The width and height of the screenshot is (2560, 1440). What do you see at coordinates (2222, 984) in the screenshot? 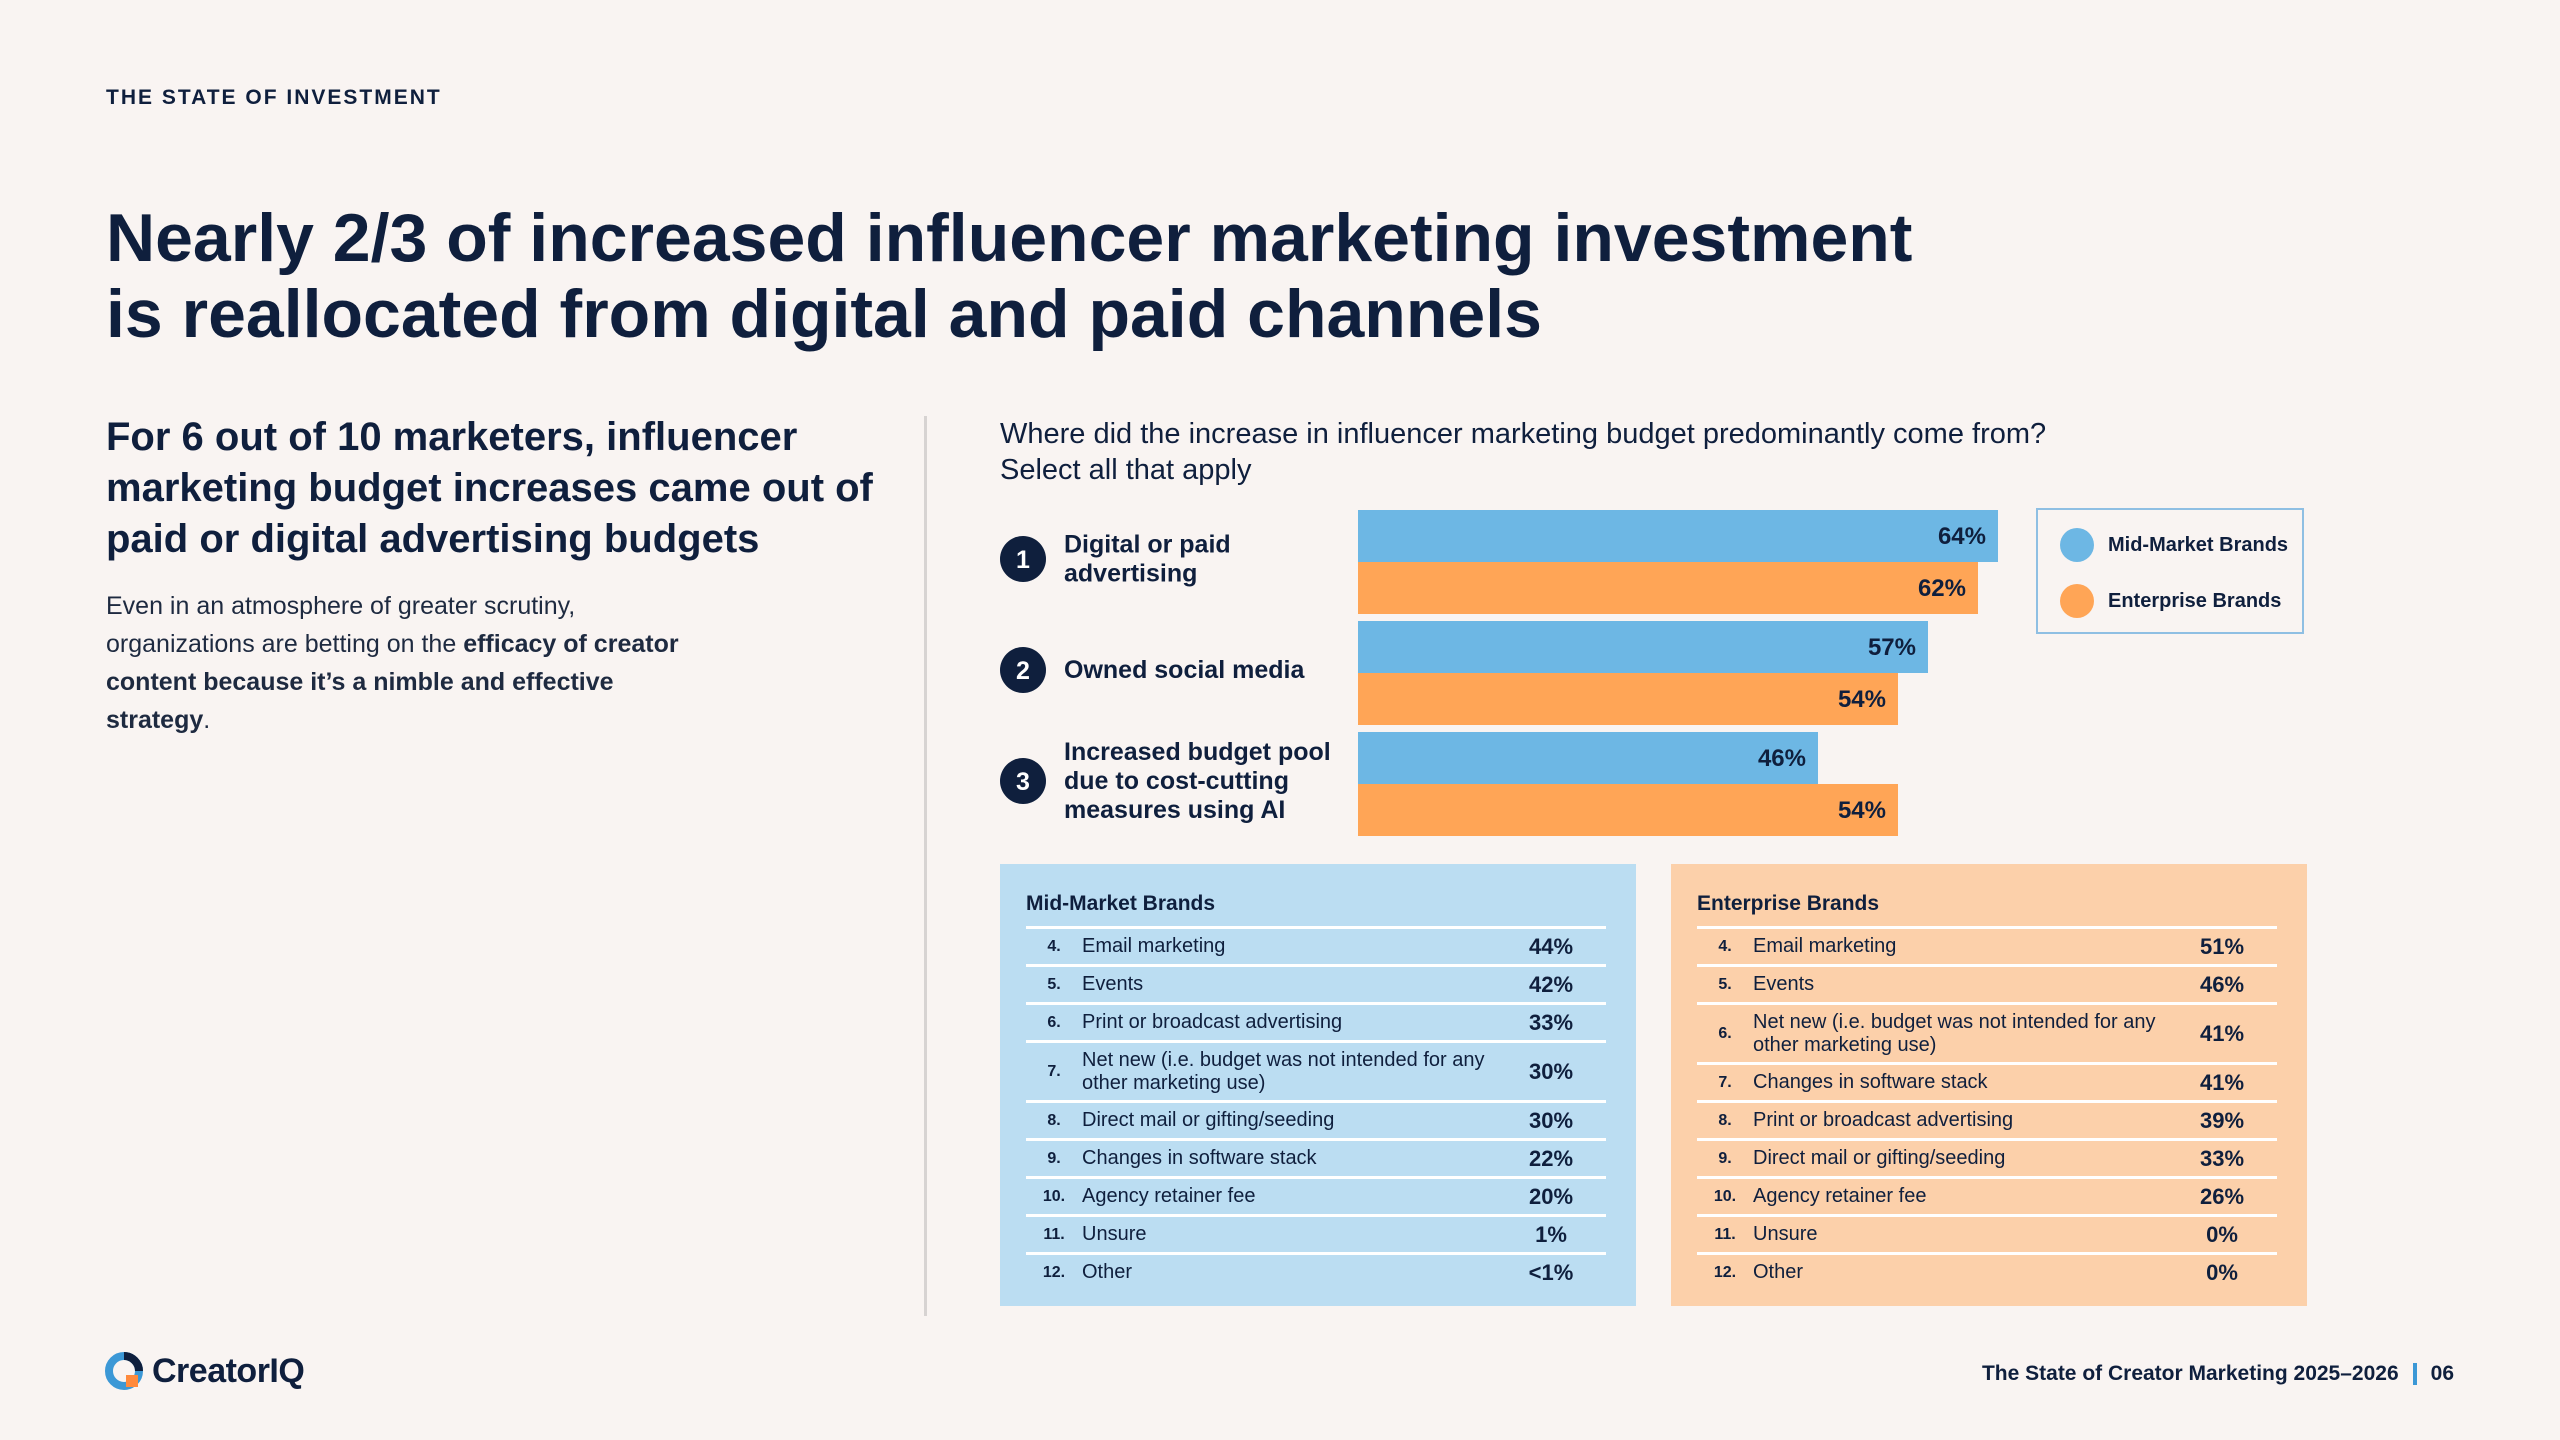
I see `row-percent: 46%` at bounding box center [2222, 984].